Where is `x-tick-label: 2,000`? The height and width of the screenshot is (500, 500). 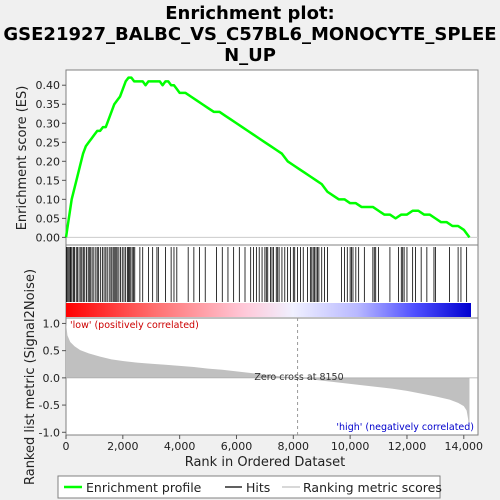 x-tick-label: 2,000 is located at coordinates (123, 446).